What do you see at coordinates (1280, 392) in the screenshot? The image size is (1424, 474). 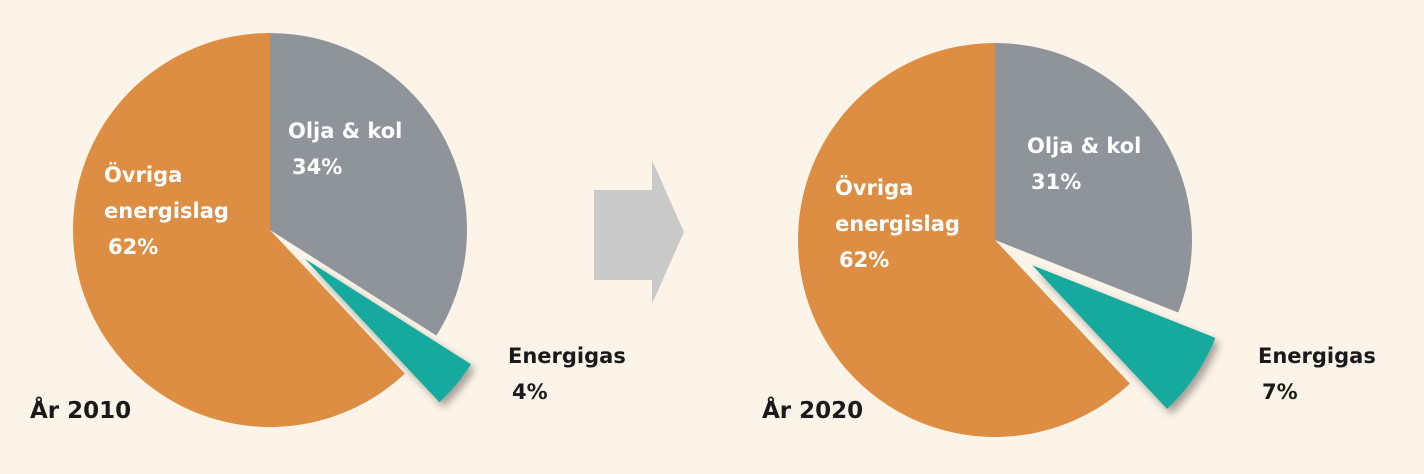 I see `slice-value: 7%` at bounding box center [1280, 392].